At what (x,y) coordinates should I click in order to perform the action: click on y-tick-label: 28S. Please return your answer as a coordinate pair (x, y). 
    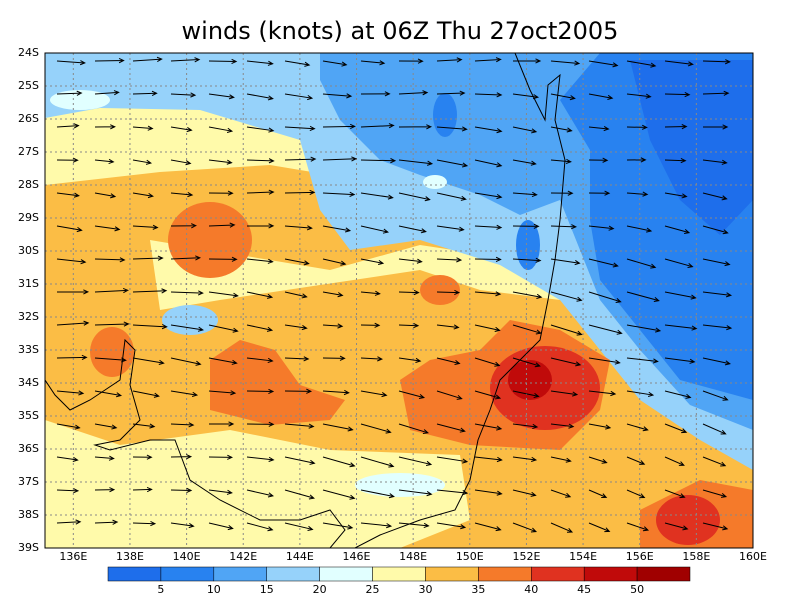
    Looking at the image, I should click on (28, 184).